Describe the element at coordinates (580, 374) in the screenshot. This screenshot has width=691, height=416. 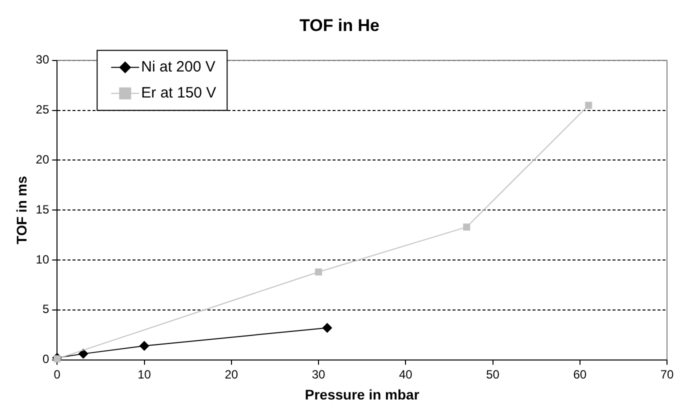
I see `x-tick-label: 60` at that location.